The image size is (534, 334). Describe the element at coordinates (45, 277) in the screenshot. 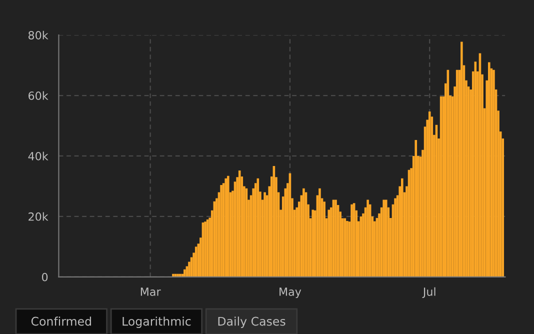

I see `y-tick-label: 0` at that location.